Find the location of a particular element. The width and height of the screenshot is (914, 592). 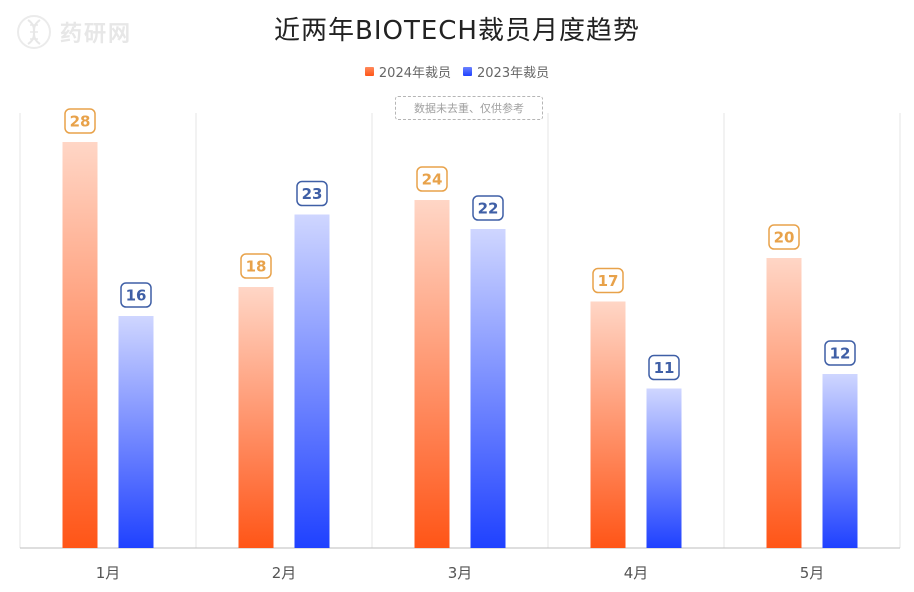

x-tick-label: 4月 is located at coordinates (636, 573).